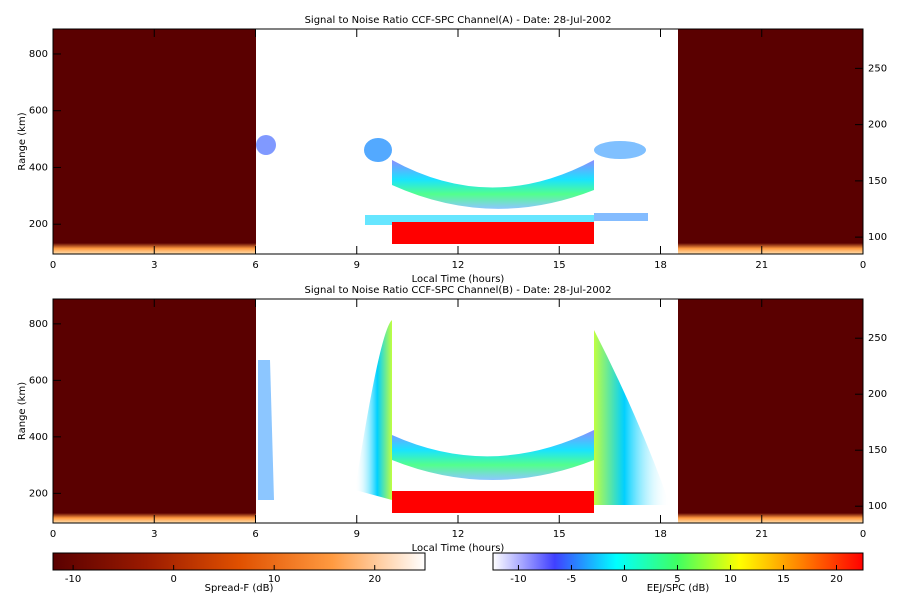 Image resolution: width=900 pixels, height=600 pixels. I want to click on colorbar-tick-label: 5, so click(677, 579).